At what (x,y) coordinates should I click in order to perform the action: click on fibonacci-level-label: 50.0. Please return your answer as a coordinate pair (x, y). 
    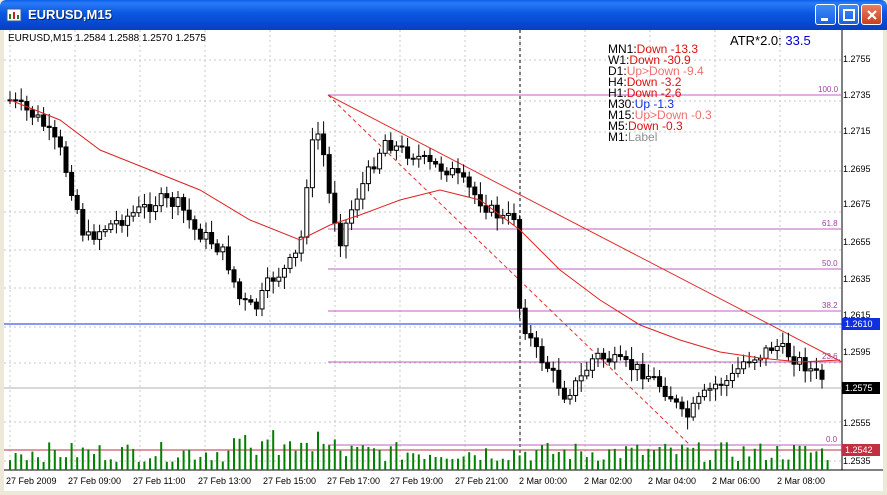
    Looking at the image, I should click on (830, 263).